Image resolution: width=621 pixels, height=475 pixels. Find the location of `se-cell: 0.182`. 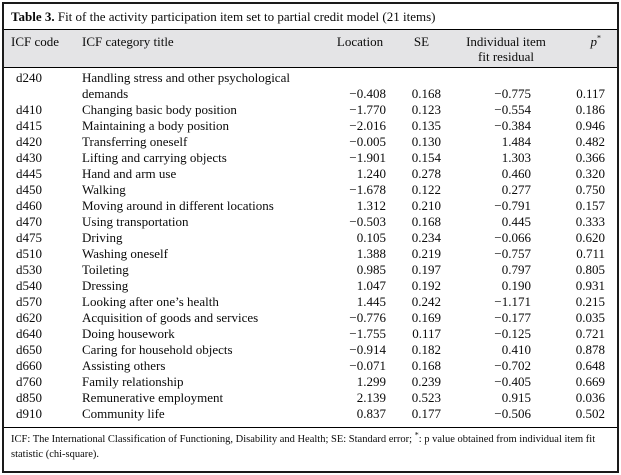

se-cell: 0.182 is located at coordinates (426, 349).